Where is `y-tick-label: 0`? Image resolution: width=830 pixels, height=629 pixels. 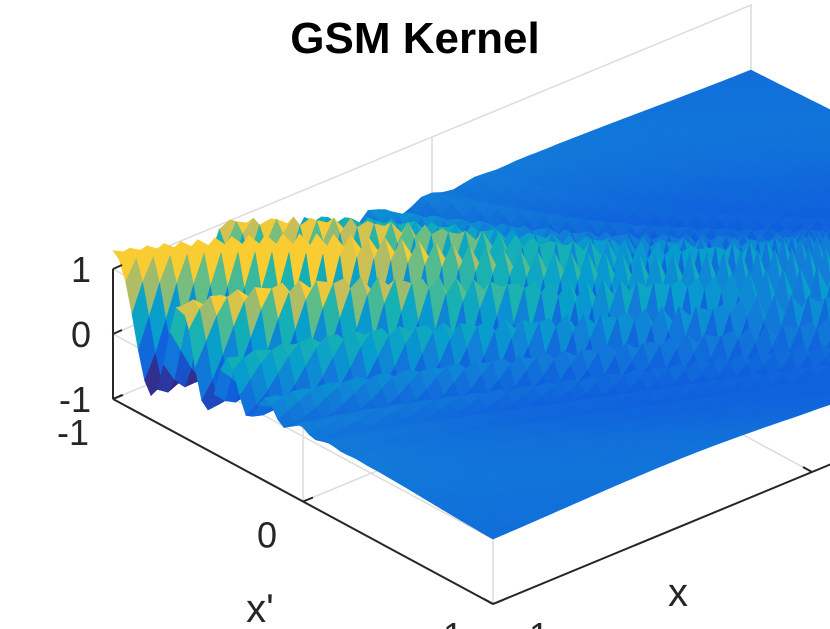 y-tick-label: 0 is located at coordinates (267, 535).